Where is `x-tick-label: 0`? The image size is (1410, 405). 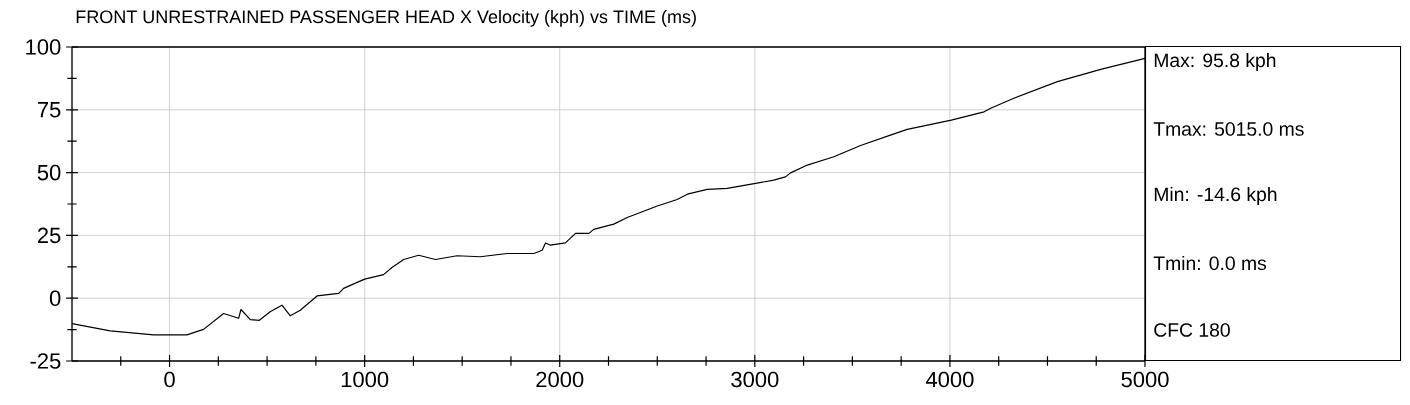 x-tick-label: 0 is located at coordinates (169, 379).